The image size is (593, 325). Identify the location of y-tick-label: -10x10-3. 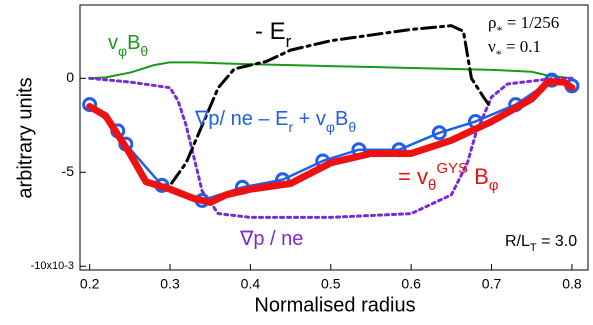
(52, 266).